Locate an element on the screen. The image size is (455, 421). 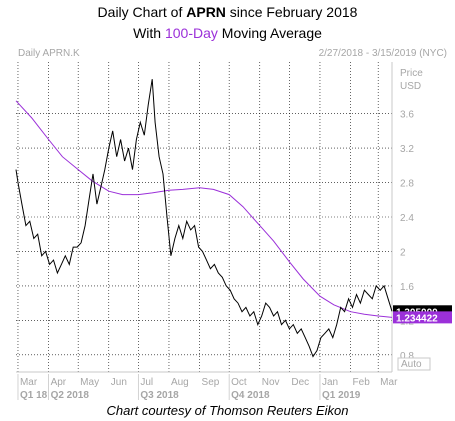
x-tick-label: May is located at coordinates (89, 382).